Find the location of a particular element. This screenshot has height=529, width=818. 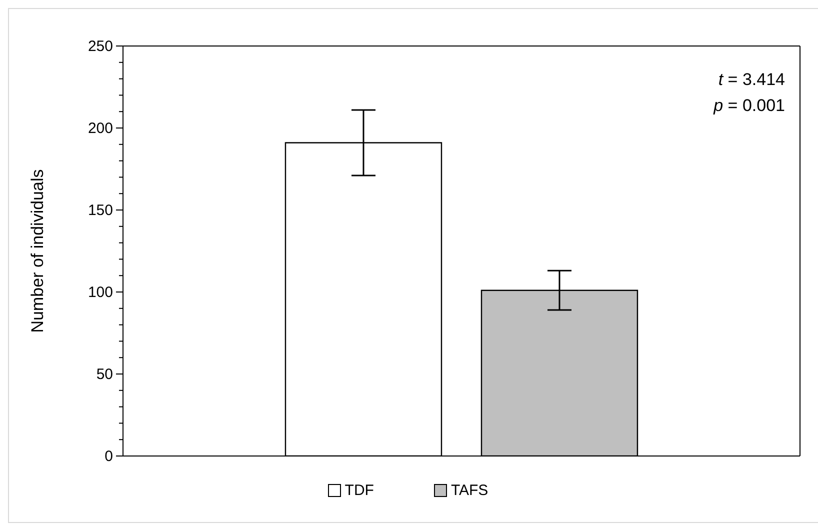

y-tick-label: 100 is located at coordinates (100, 292).